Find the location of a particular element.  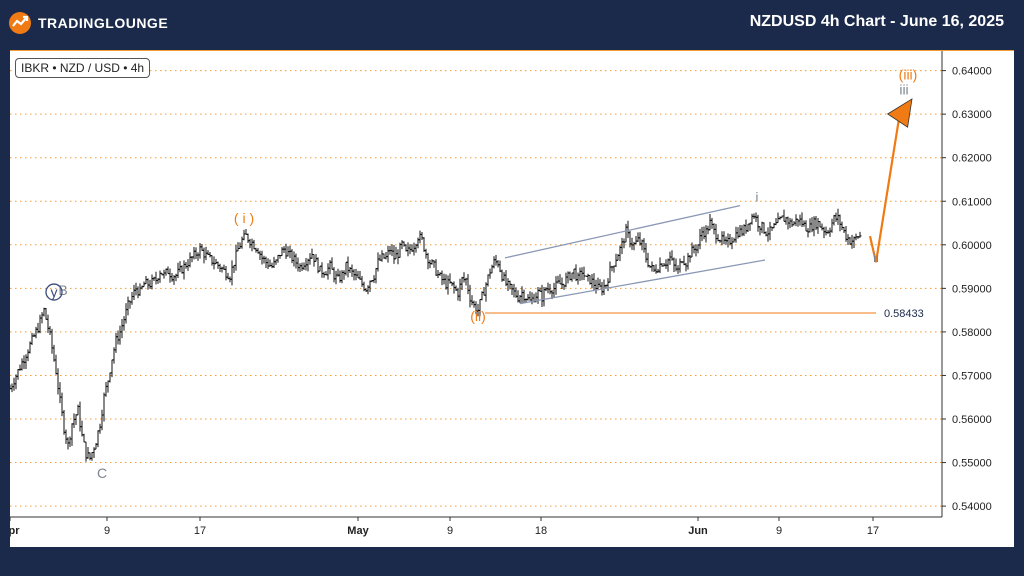

x-tick-label: 18 is located at coordinates (541, 531).